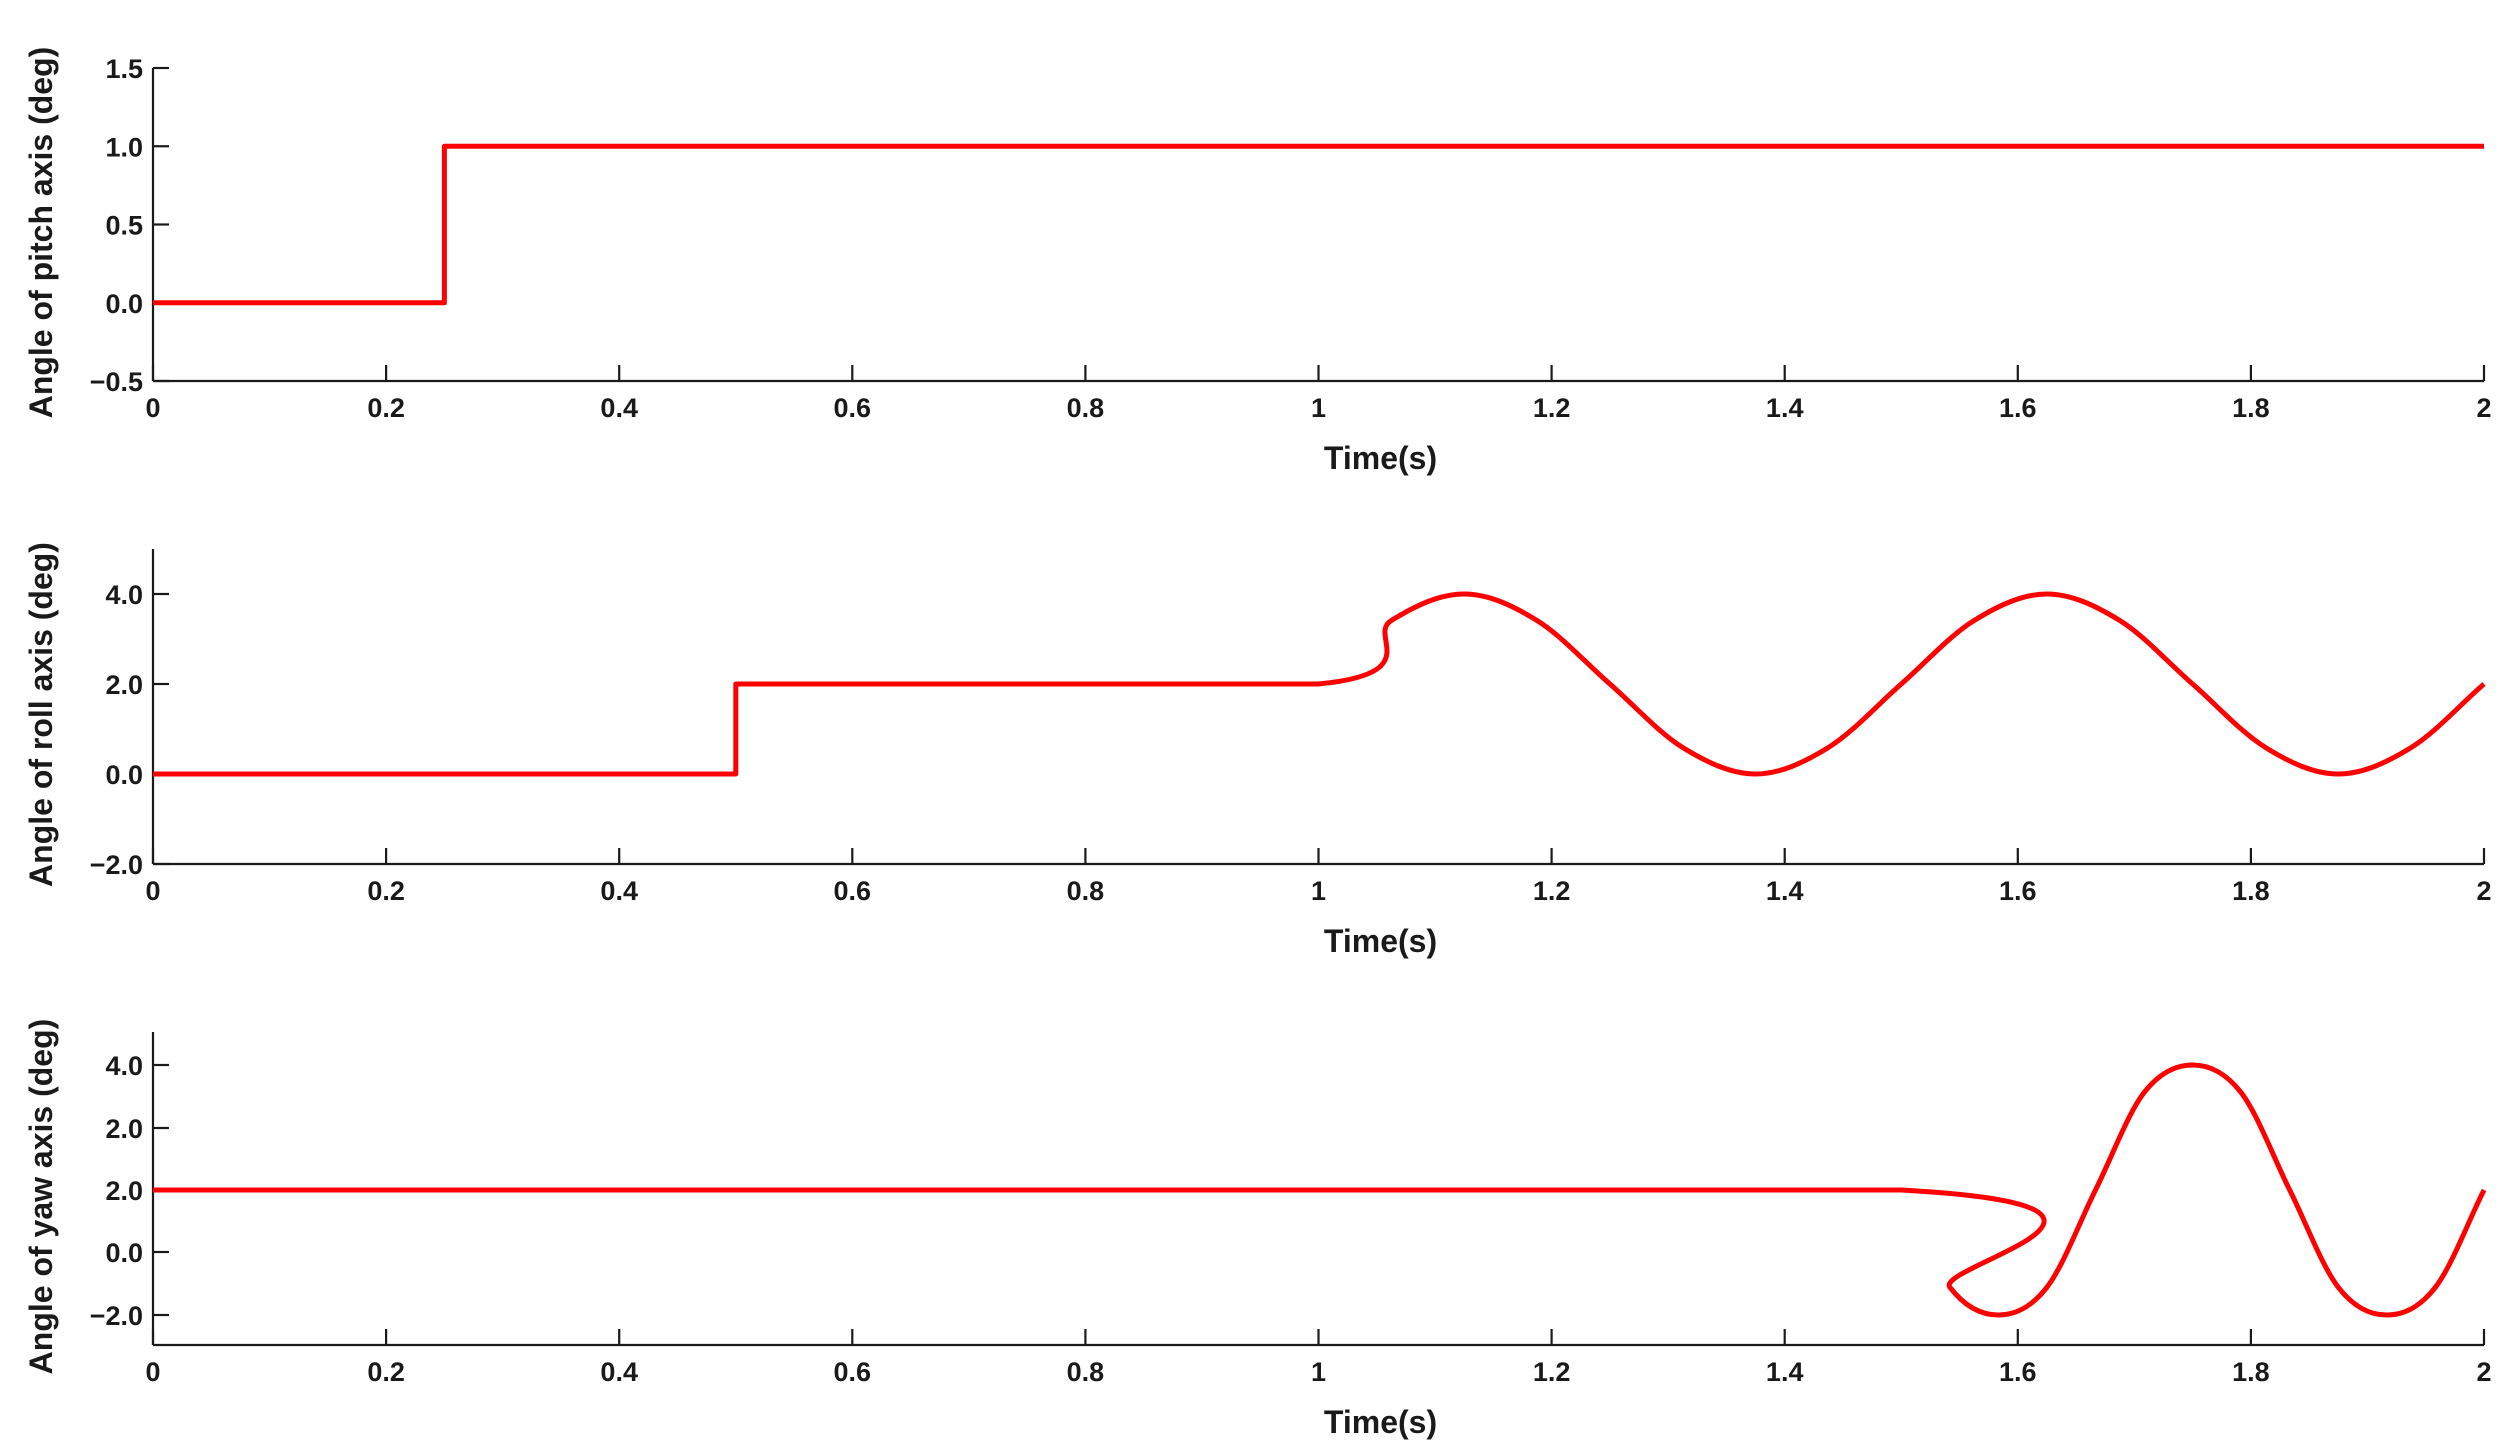  What do you see at coordinates (2251, 1372) in the screenshot?
I see `yaw-x-tick-label: 1.8` at bounding box center [2251, 1372].